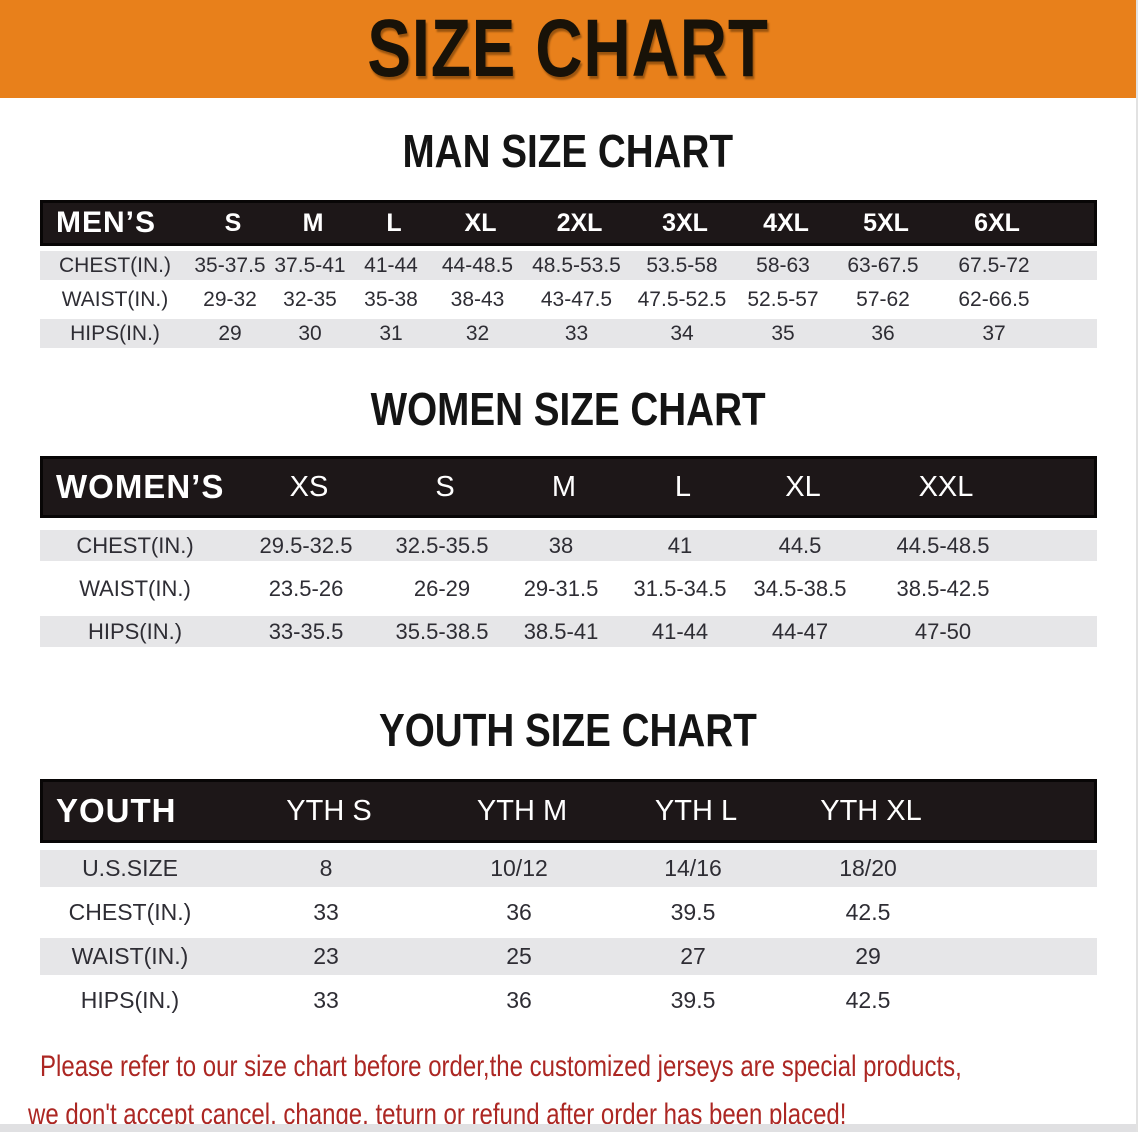 The image size is (1138, 1141). What do you see at coordinates (477, 265) in the screenshot?
I see `value-cell: 44-48.5` at bounding box center [477, 265].